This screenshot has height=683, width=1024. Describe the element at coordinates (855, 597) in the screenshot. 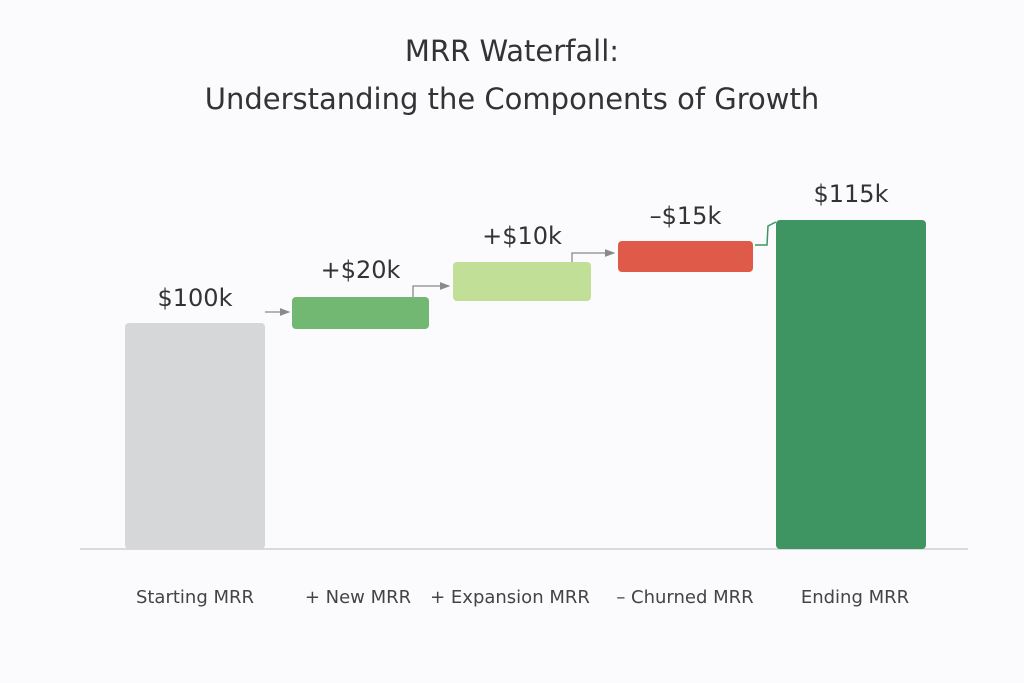

I see `x-tick-label: Ending MRR` at that location.